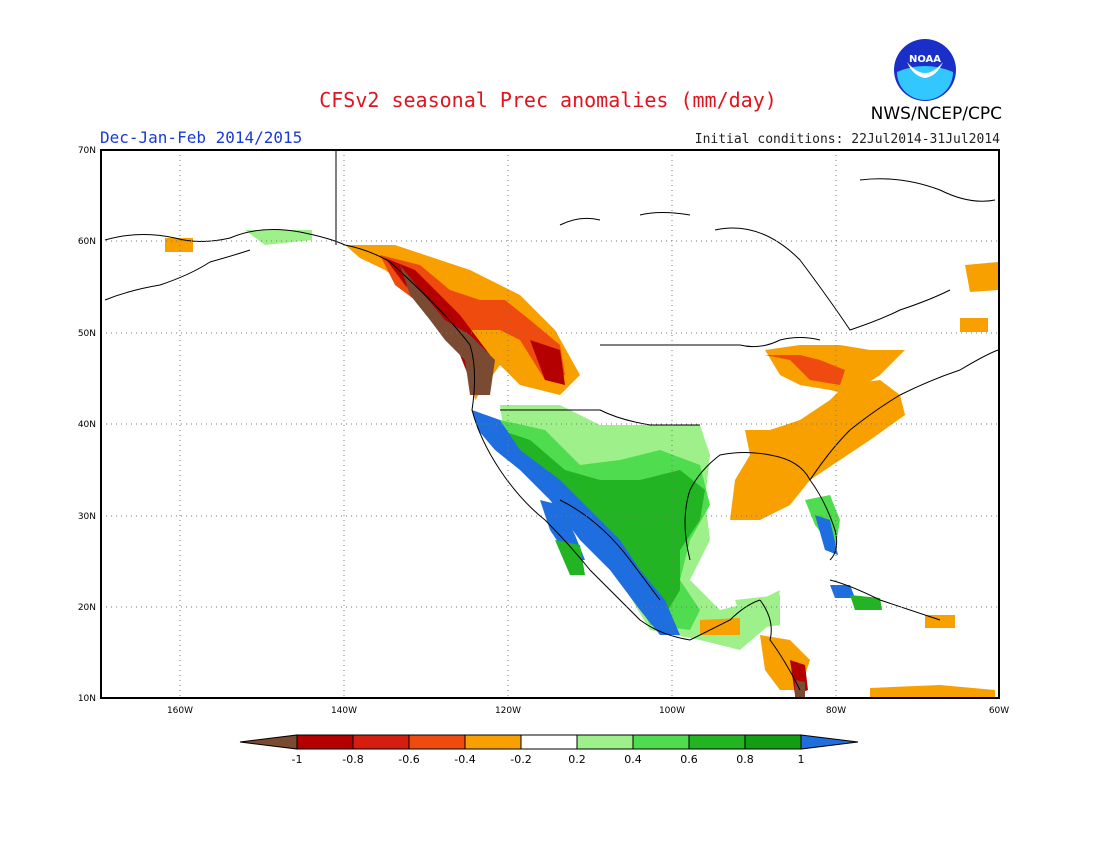 This screenshot has height=850, width=1100. Describe the element at coordinates (325, 742) in the screenshot. I see `colorbar-m1-m08` at that location.